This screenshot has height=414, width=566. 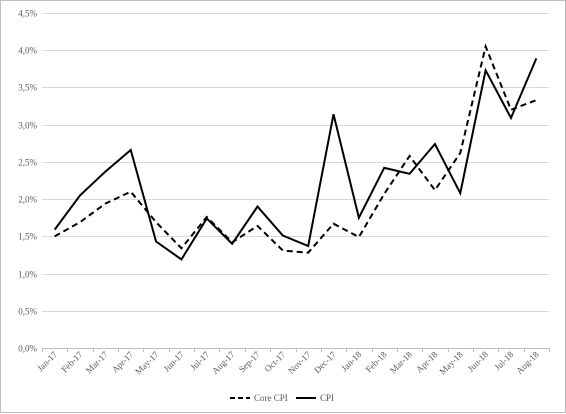 I want to click on x-tick-label: Jul-17, so click(x=199, y=360).